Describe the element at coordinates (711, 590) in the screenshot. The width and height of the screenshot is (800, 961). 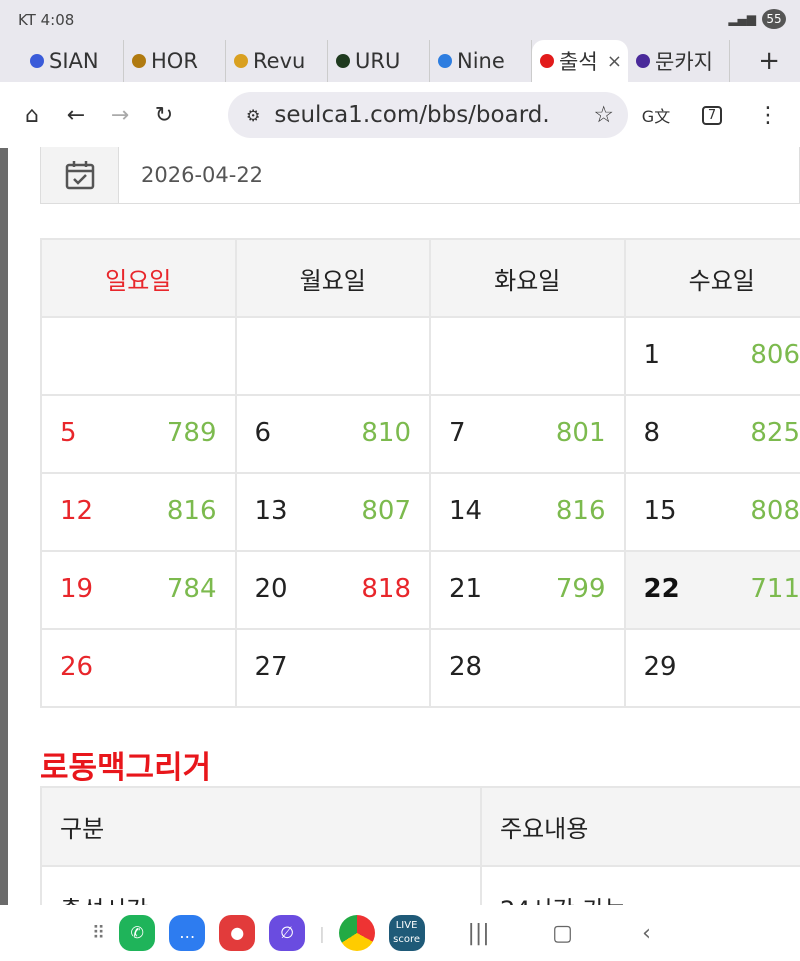
I see `calendar-day: 22 711` at that location.